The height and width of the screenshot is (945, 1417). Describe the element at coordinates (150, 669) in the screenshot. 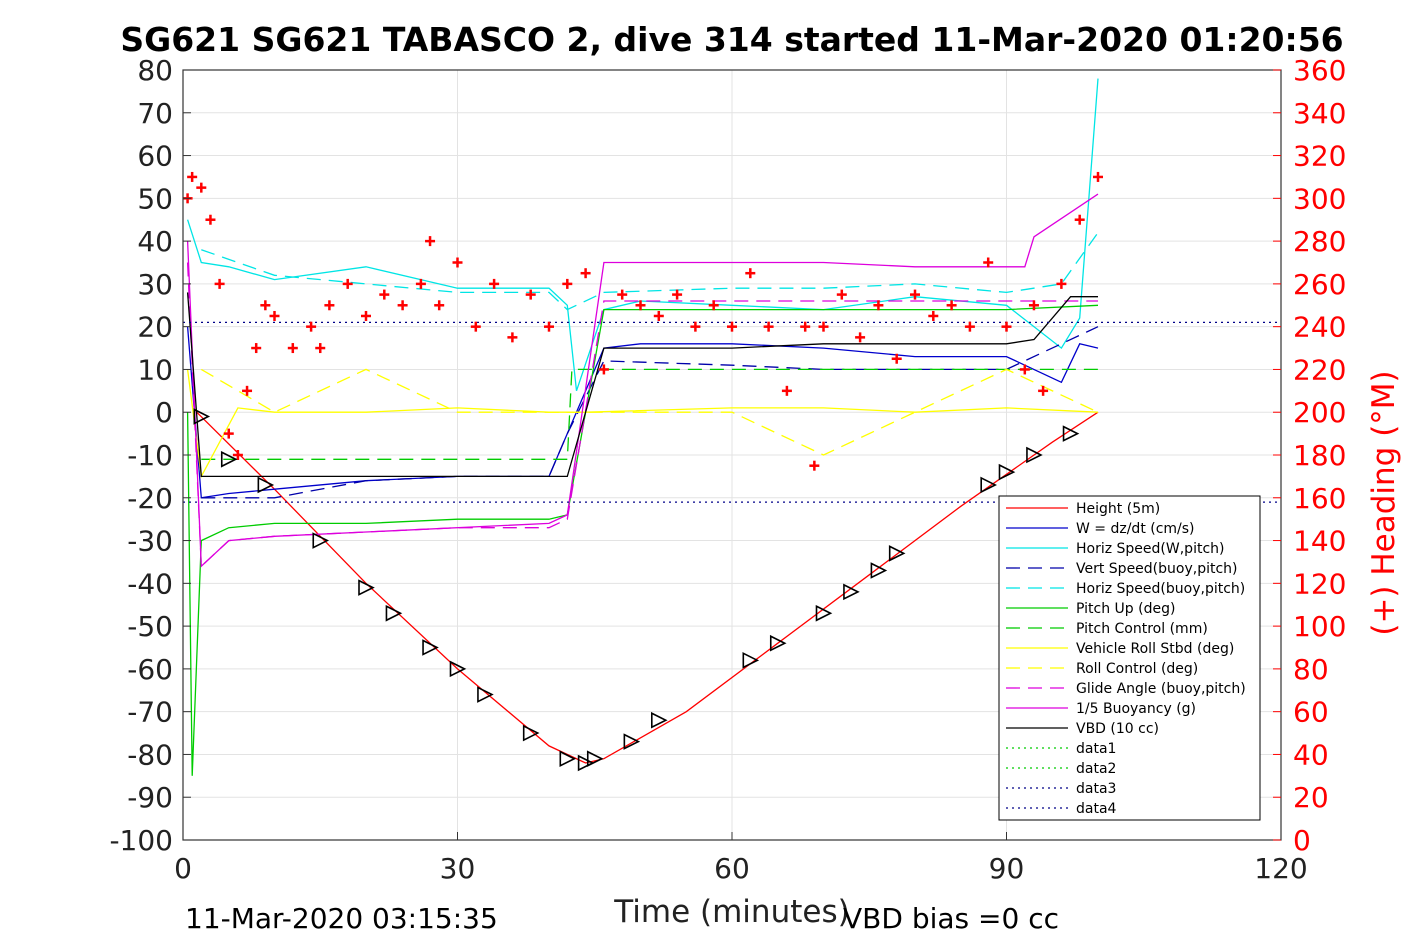

I see `y-left-tick-label: -60` at that location.